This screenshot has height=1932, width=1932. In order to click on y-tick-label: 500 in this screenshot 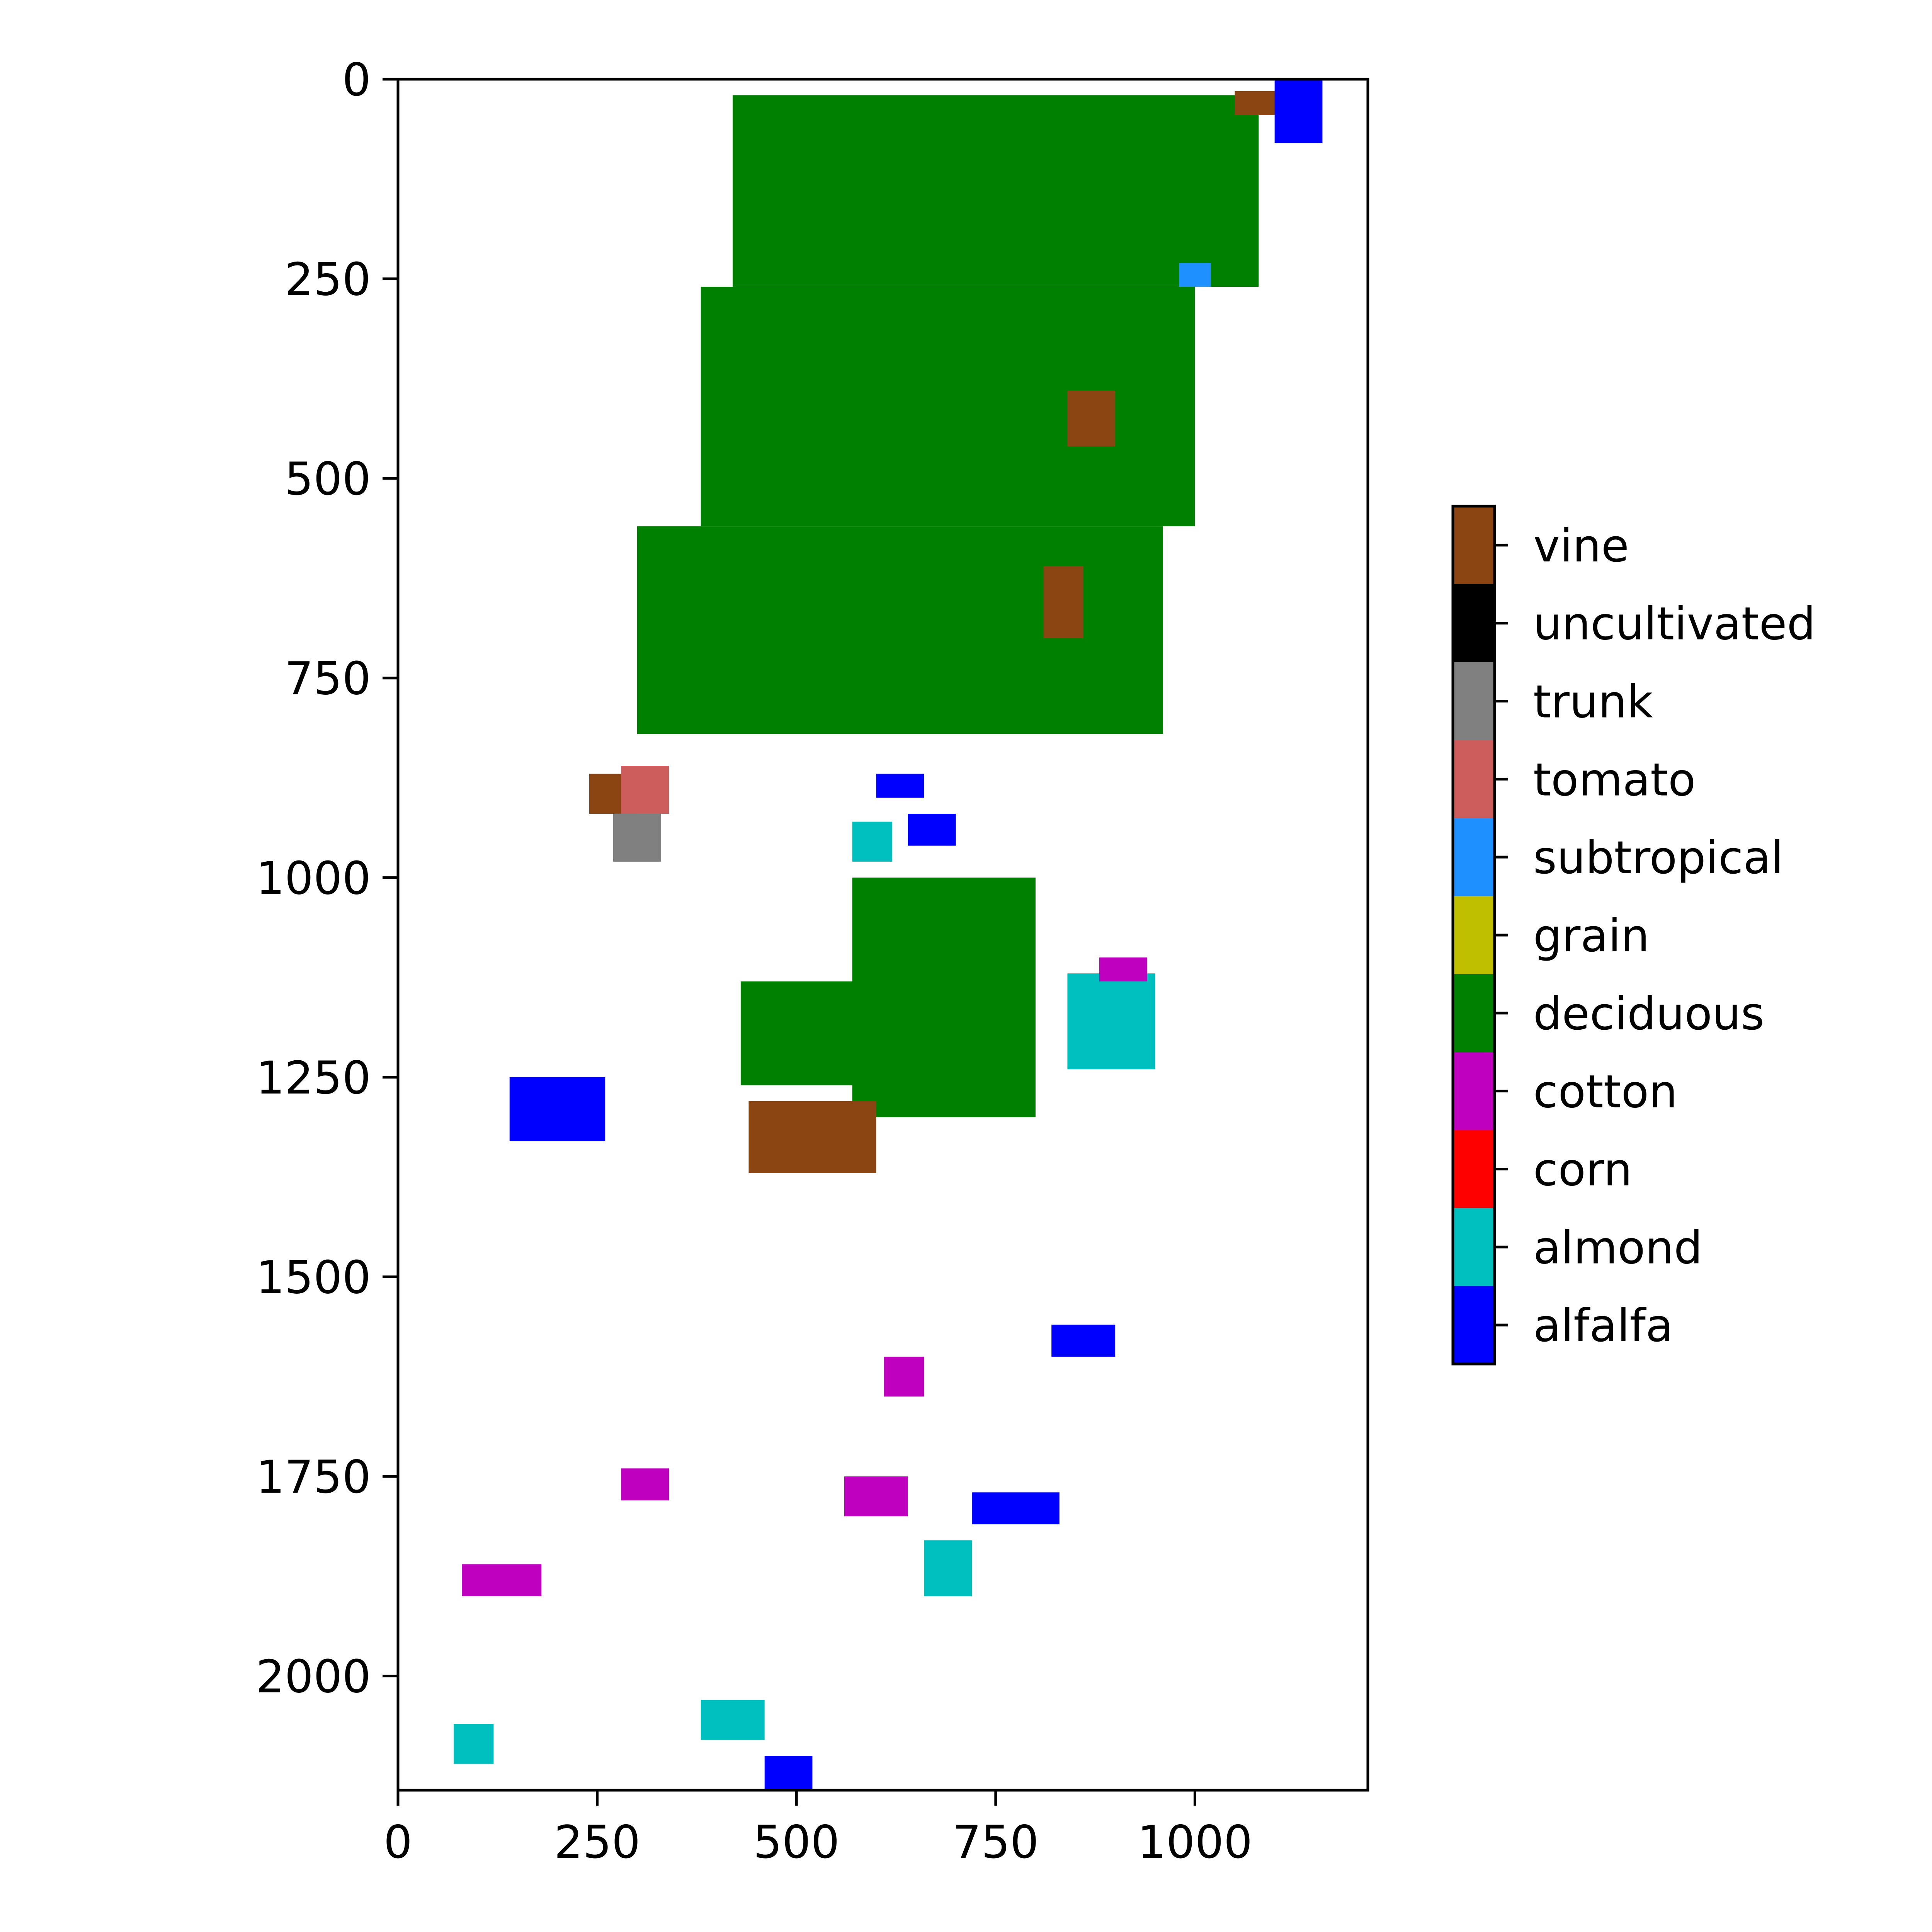, I will do `click(328, 478)`.